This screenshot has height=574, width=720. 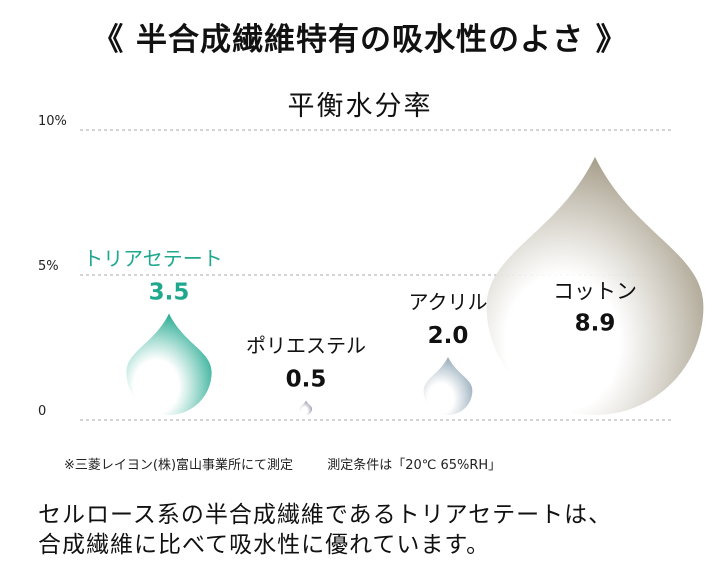 I want to click on category-label-2: アクリル, so click(x=448, y=302).